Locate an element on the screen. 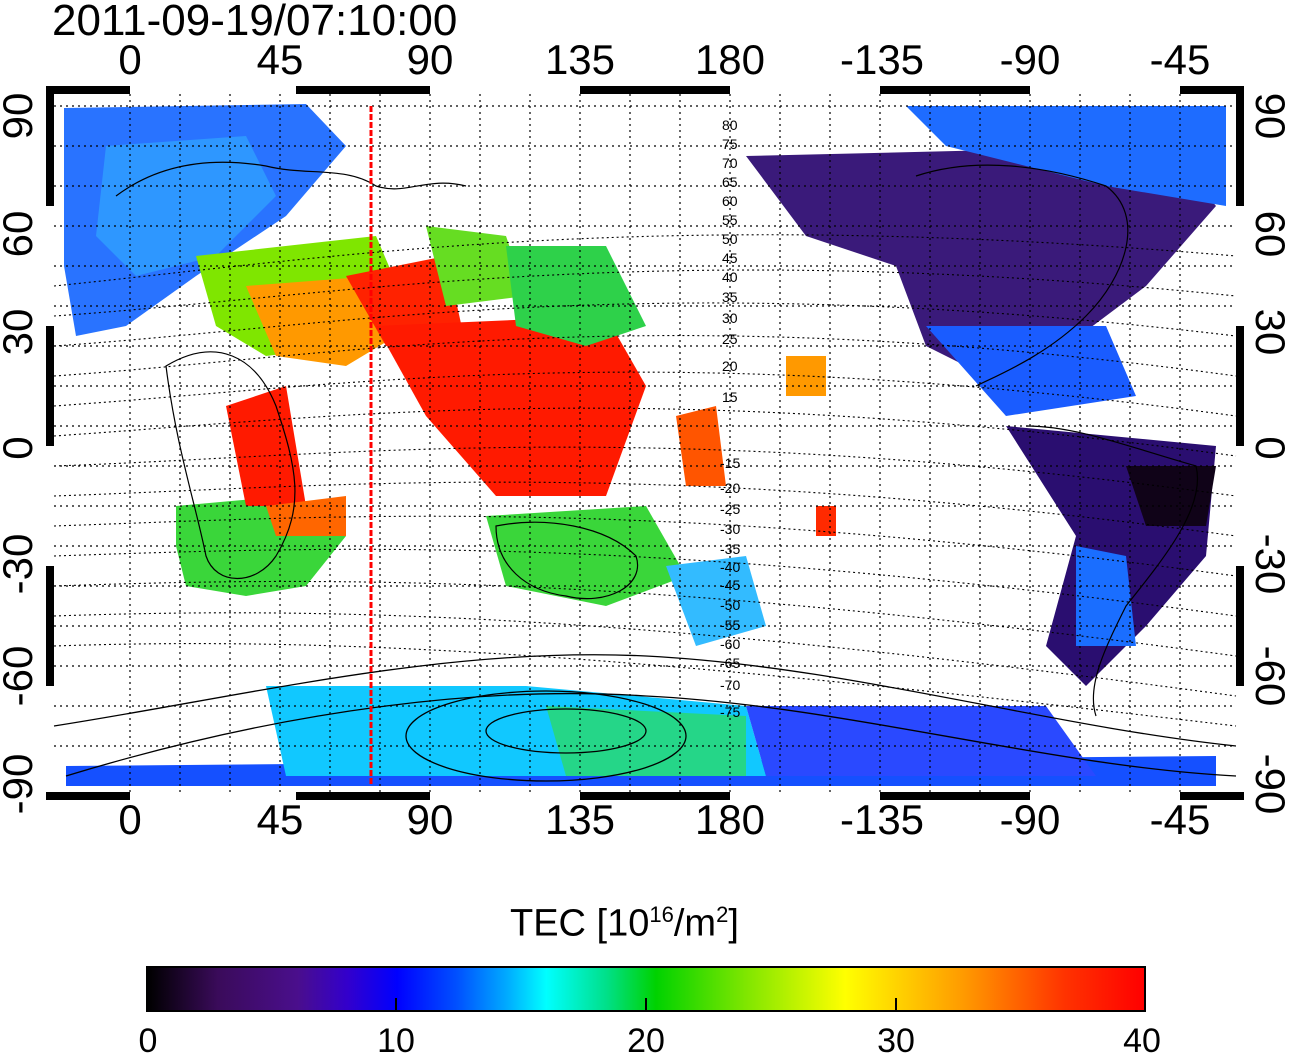 This screenshot has width=1292, height=1061. maglat-label: 80 is located at coordinates (730, 125).